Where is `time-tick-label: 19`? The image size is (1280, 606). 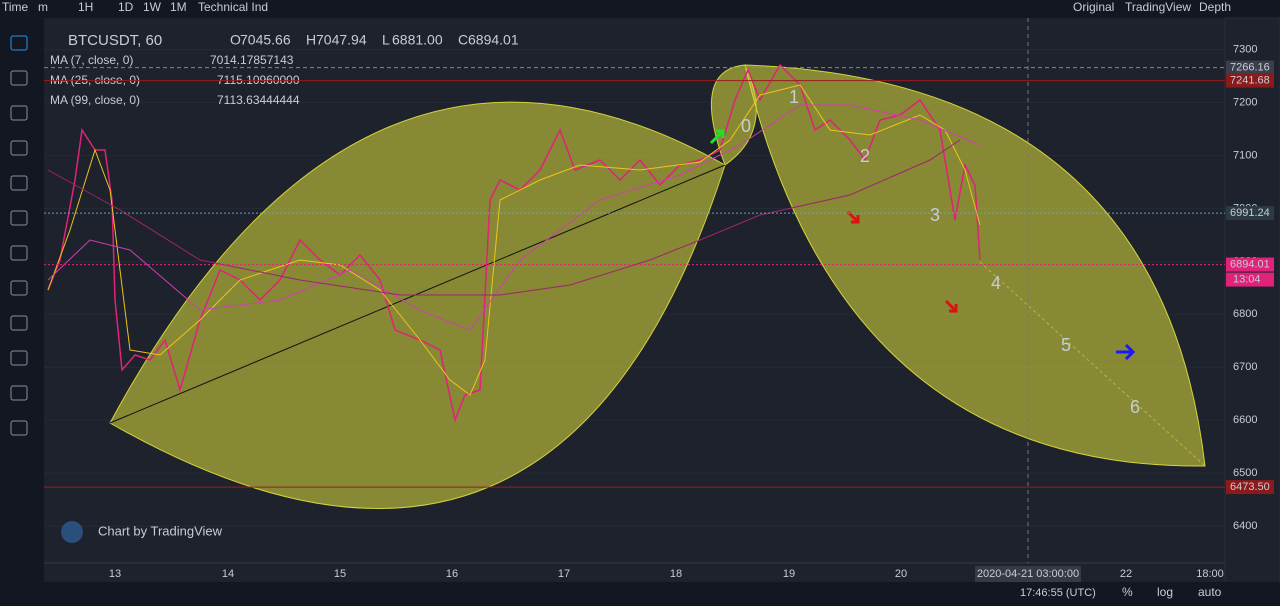
time-tick-label: 19 is located at coordinates (789, 574).